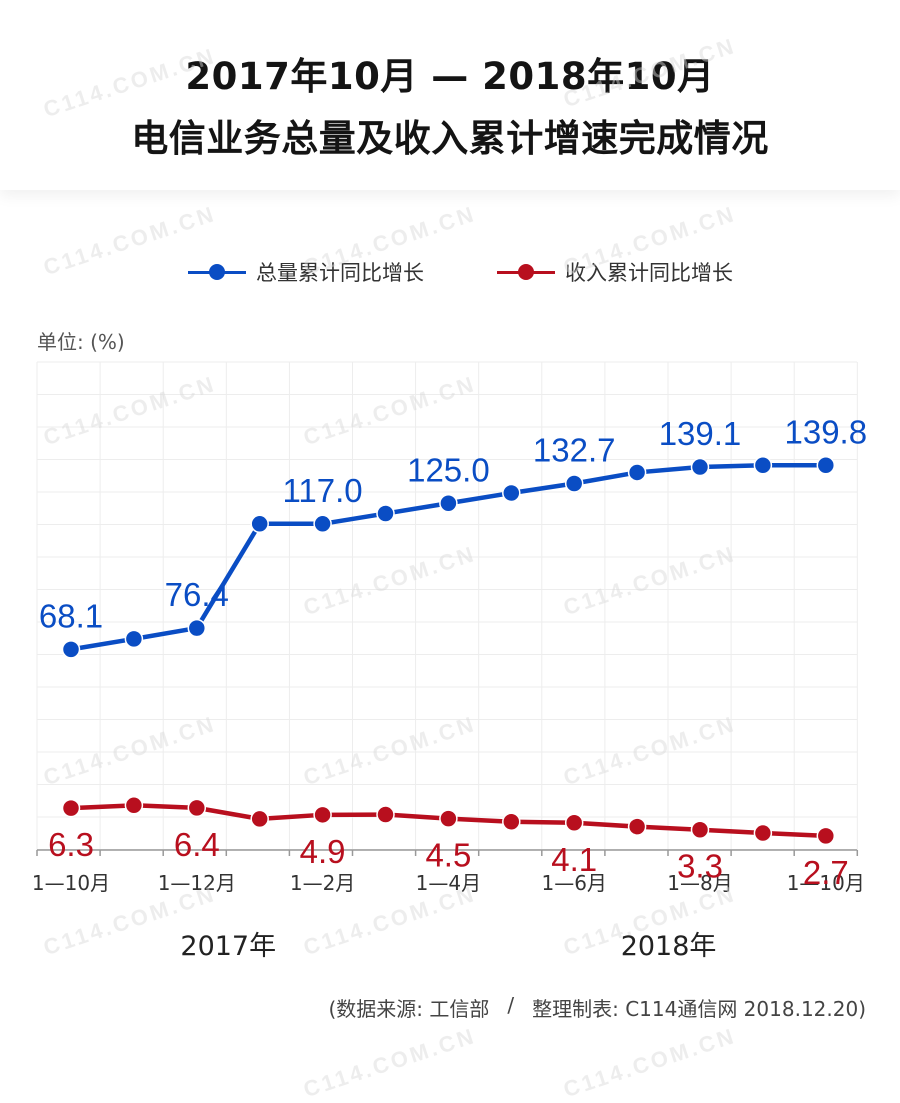 The width and height of the screenshot is (900, 1103). I want to click on revenue-growth-label: 3.3, so click(700, 866).